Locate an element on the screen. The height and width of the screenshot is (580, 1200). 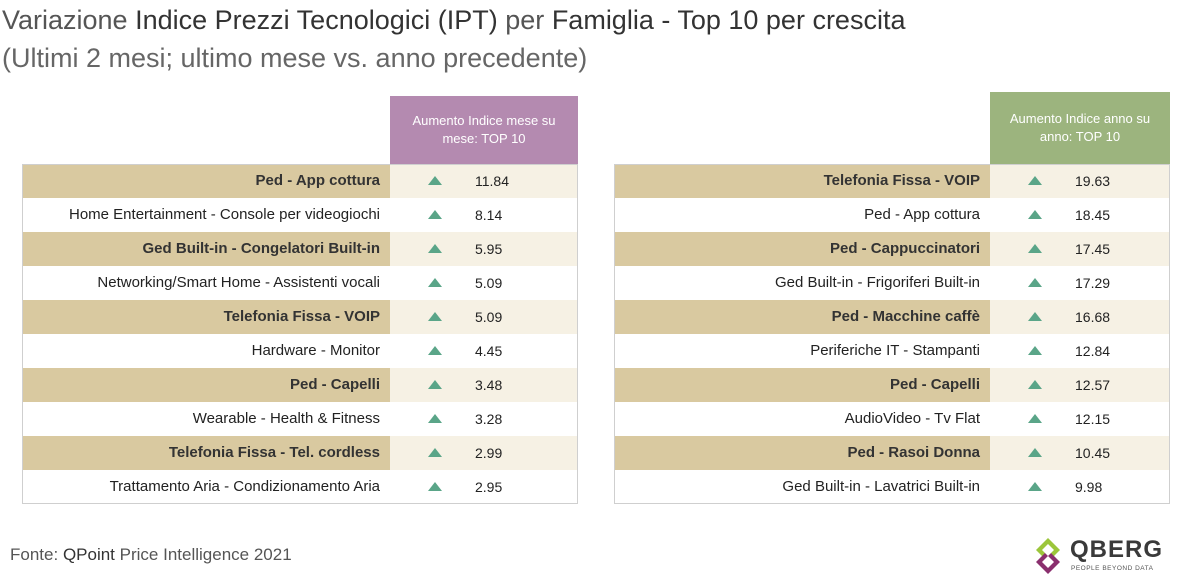
value-cell: 10.45 is located at coordinates (1080, 453).